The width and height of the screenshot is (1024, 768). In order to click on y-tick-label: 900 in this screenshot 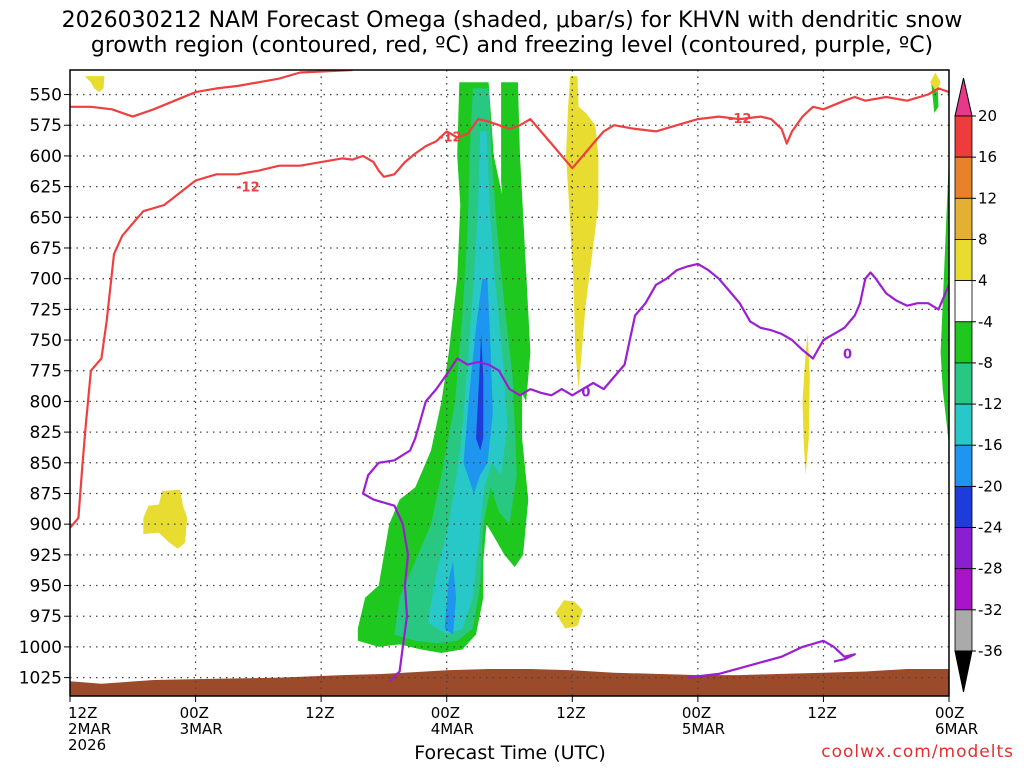, I will do `click(46, 525)`.